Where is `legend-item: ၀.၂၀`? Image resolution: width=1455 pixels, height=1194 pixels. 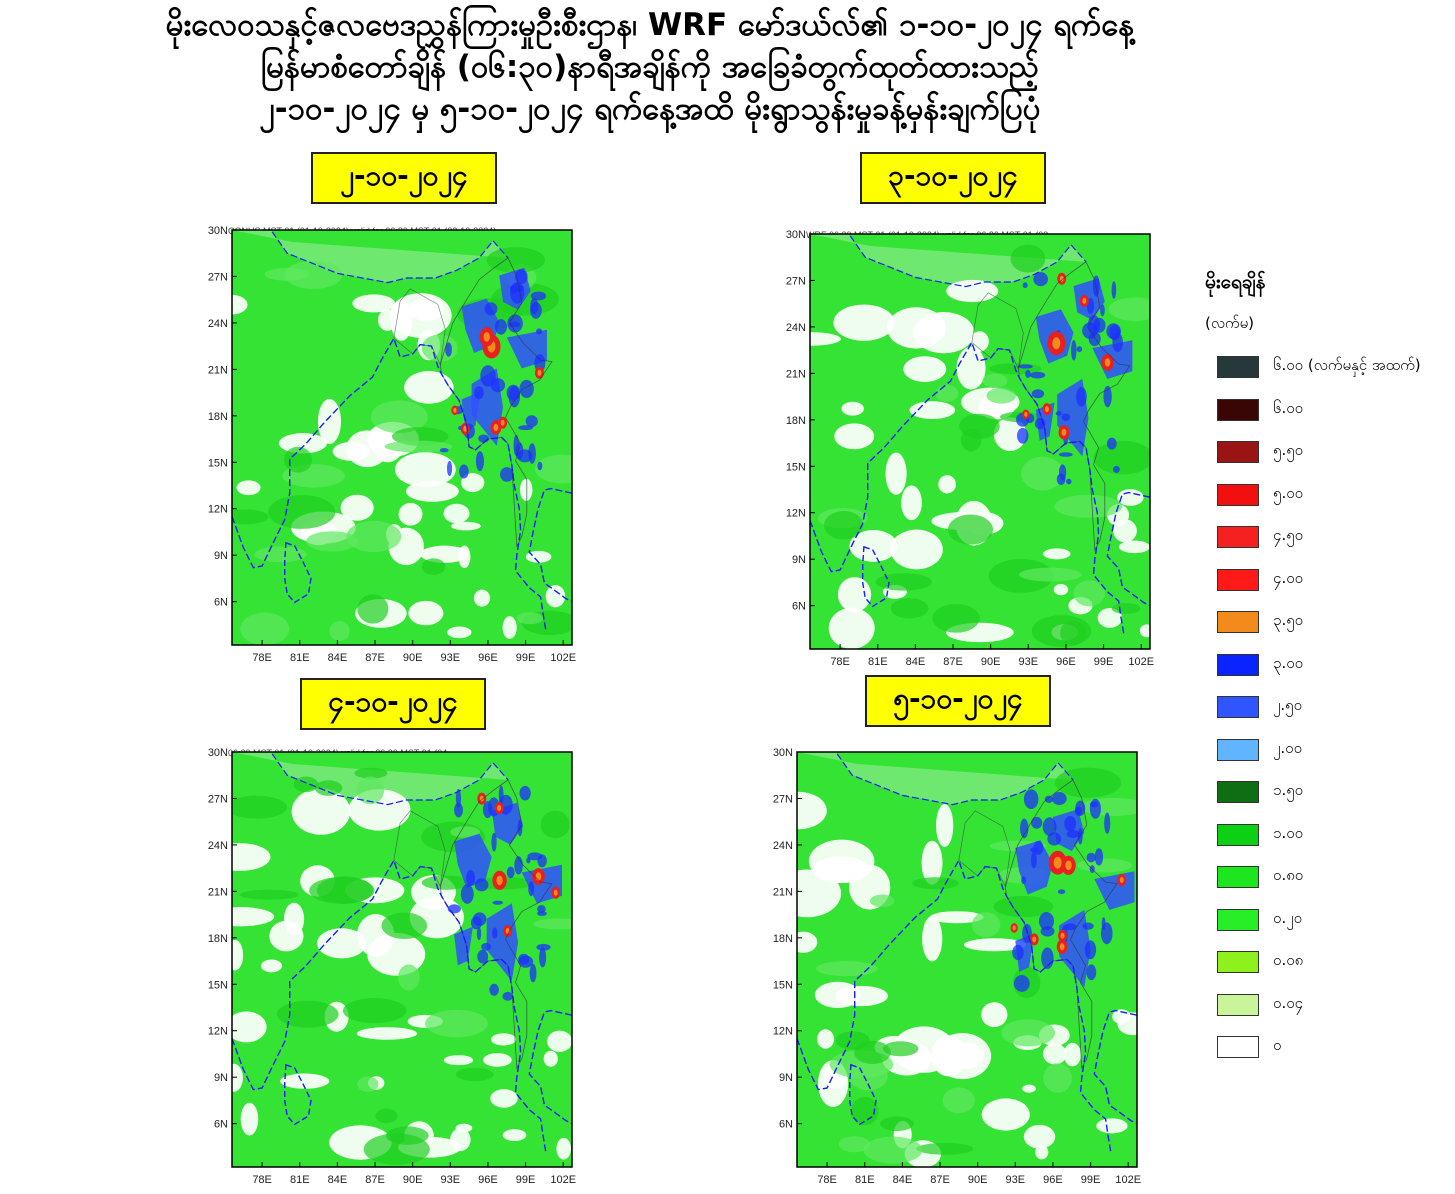
legend-item: ၀.၂၀ is located at coordinates (1329, 920).